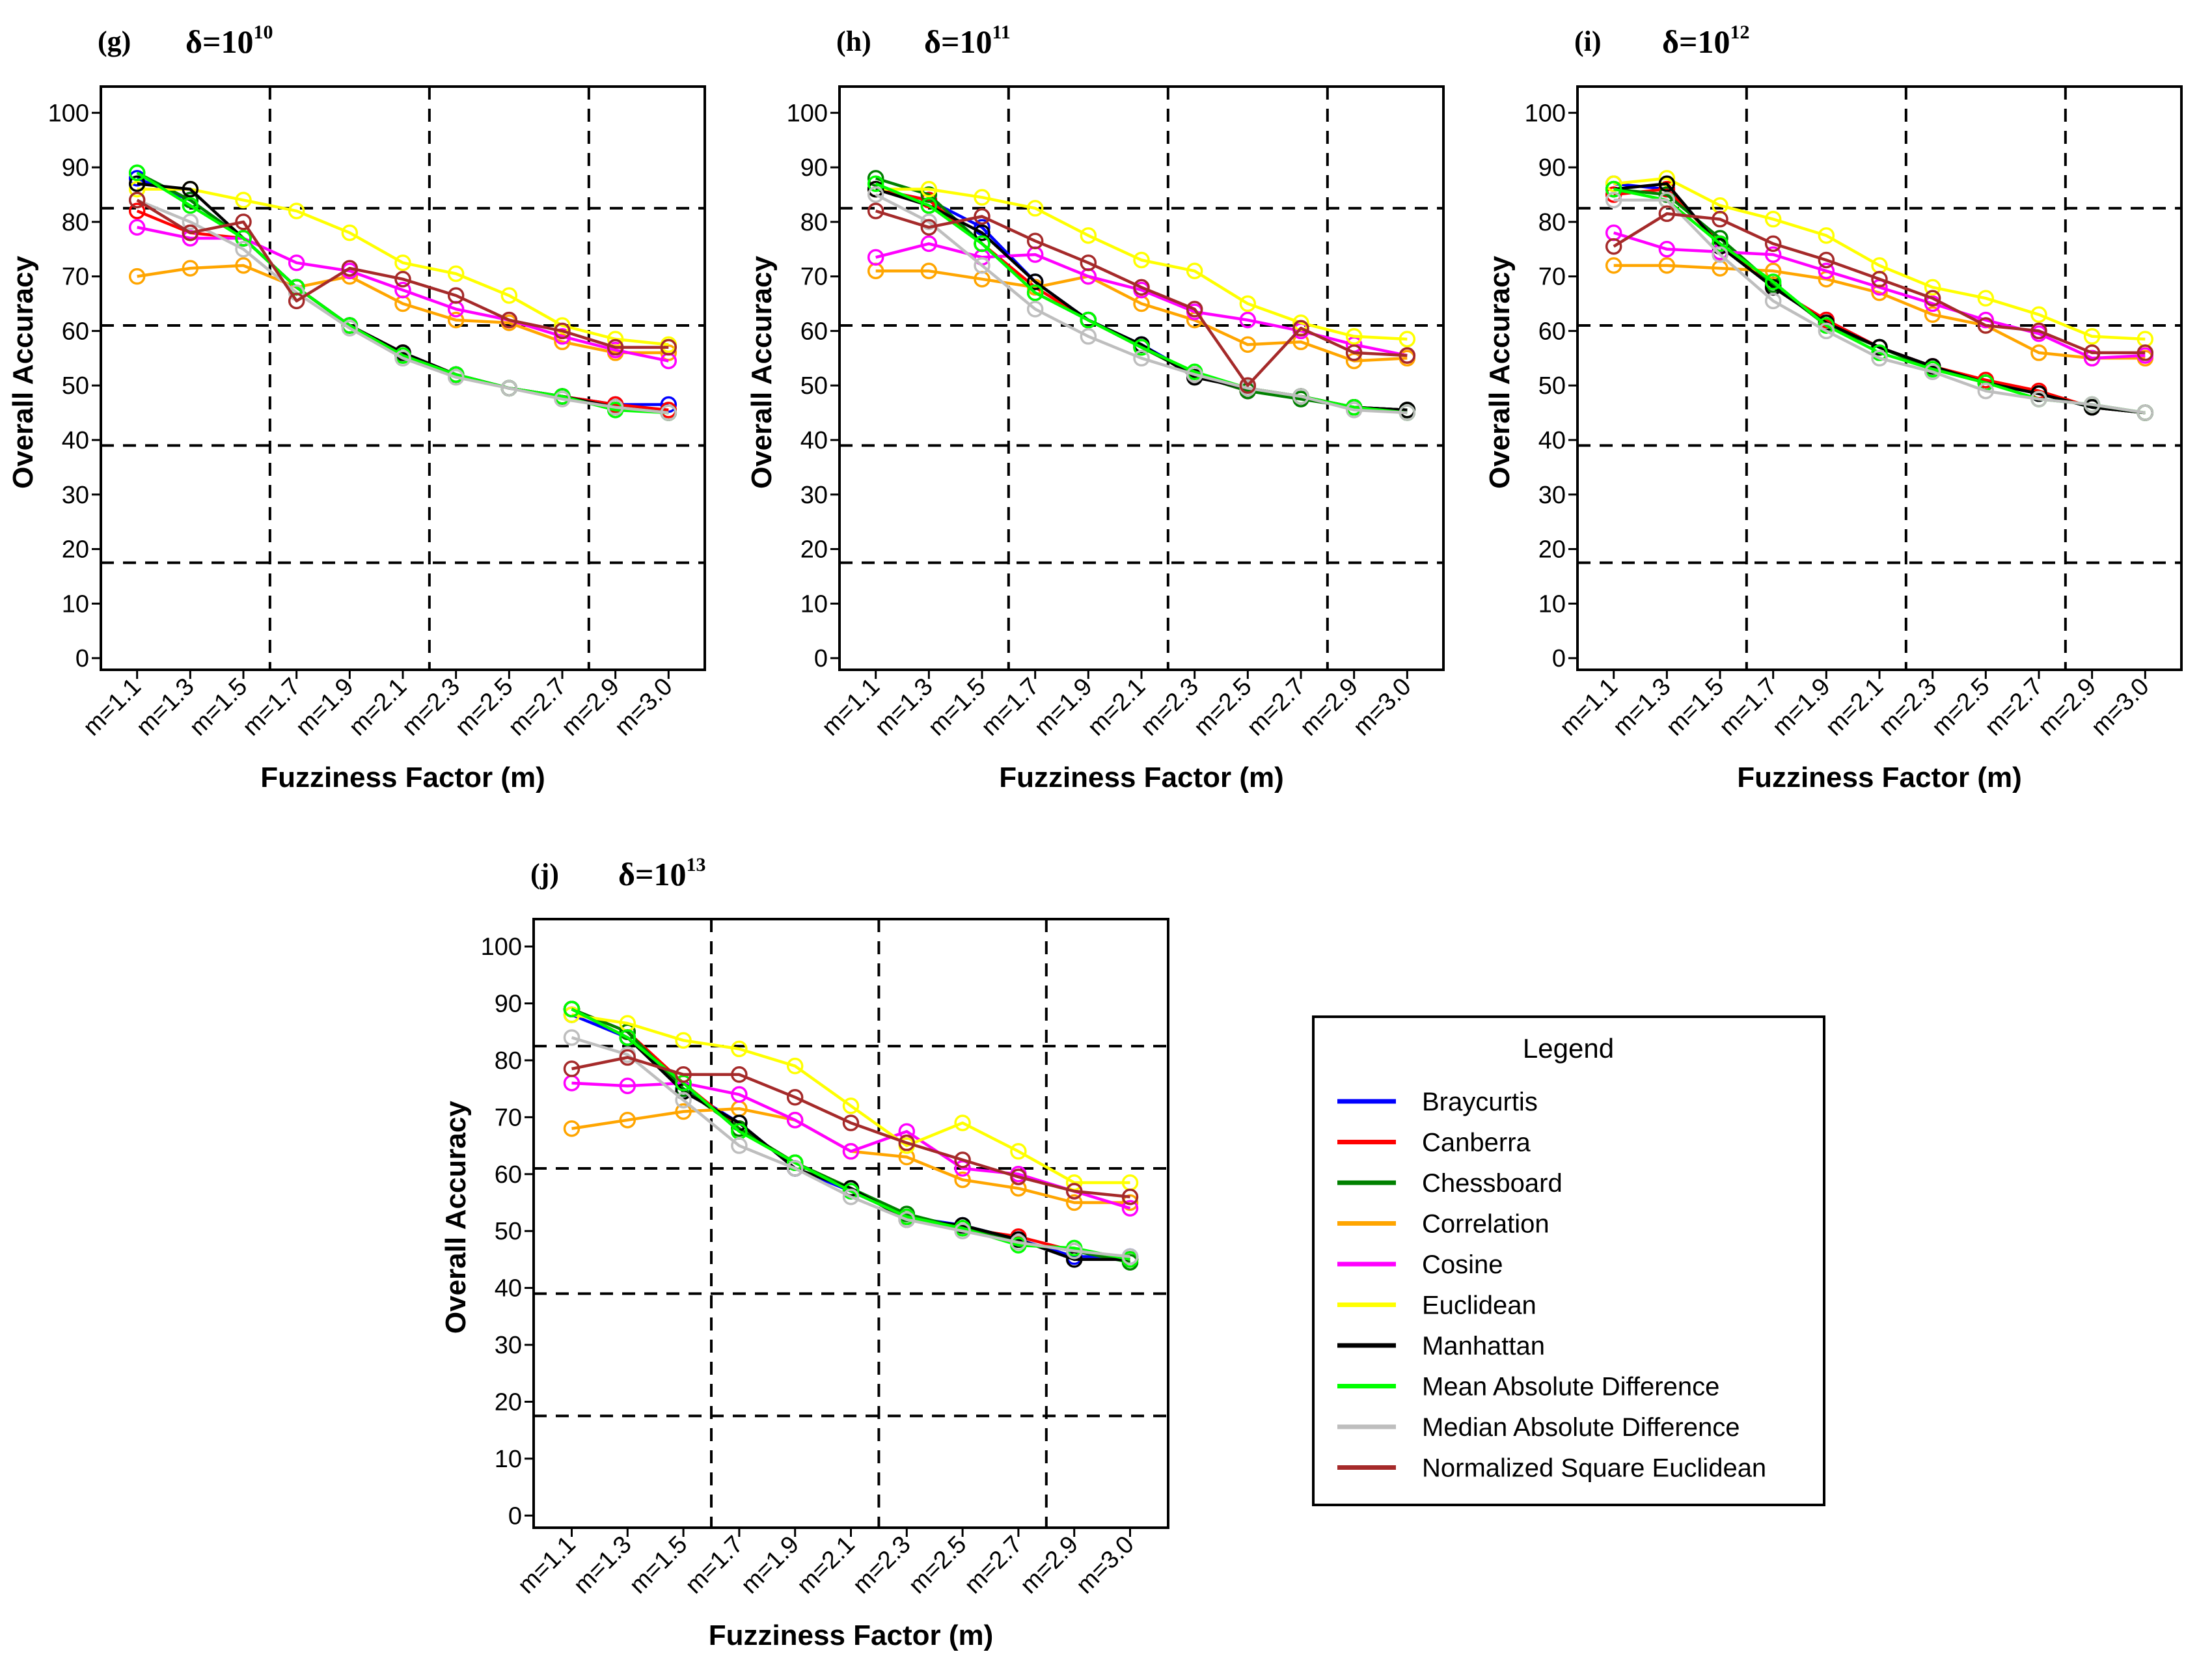 The image size is (2212, 1654). I want to click on legend-item-label: Mean Absolute Difference, so click(1571, 1387).